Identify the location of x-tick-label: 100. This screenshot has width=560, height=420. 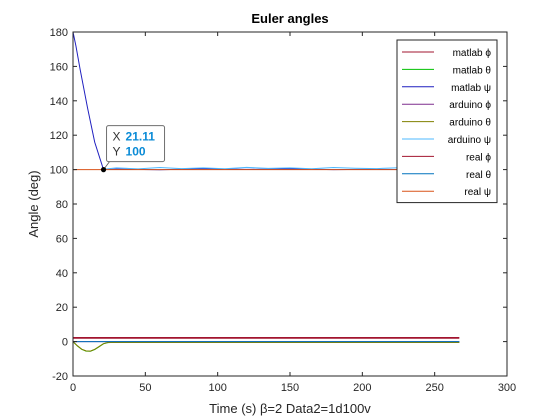
(217, 388).